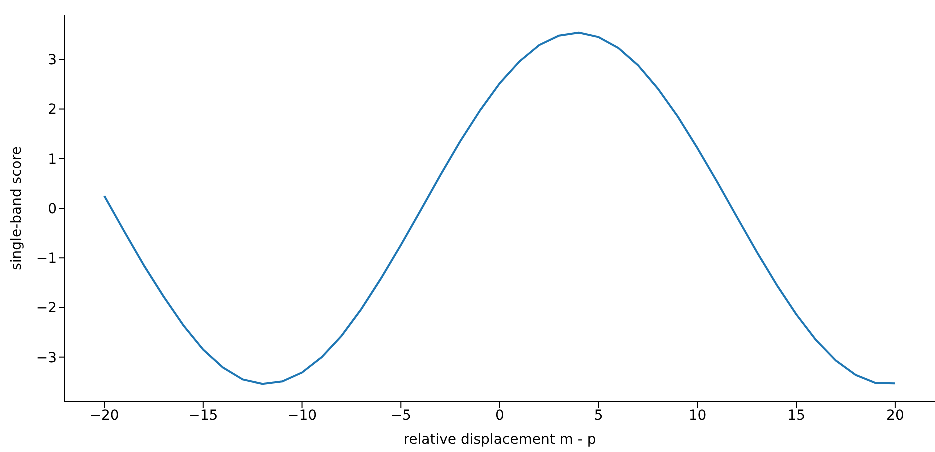 This screenshot has width=935, height=452. Describe the element at coordinates (46, 358) in the screenshot. I see `y-tick-label: −3` at that location.